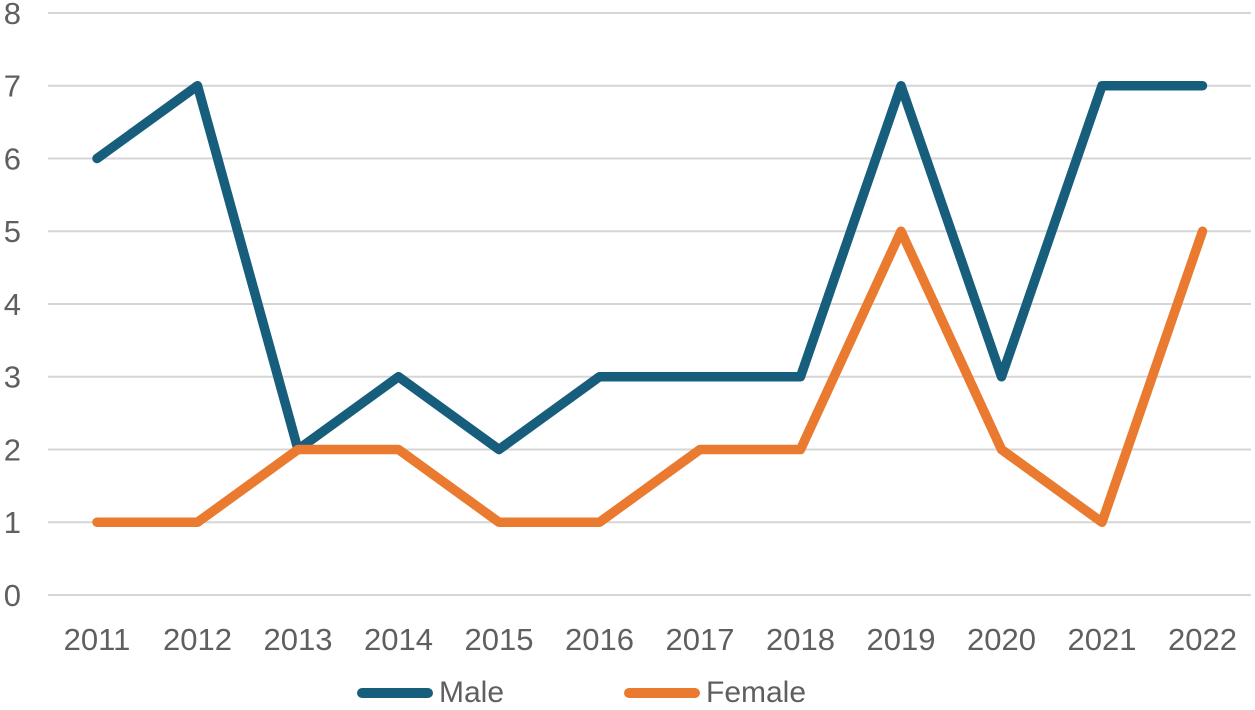 This screenshot has height=710, width=1255. I want to click on y-axis-tick-label: 4, so click(12, 304).